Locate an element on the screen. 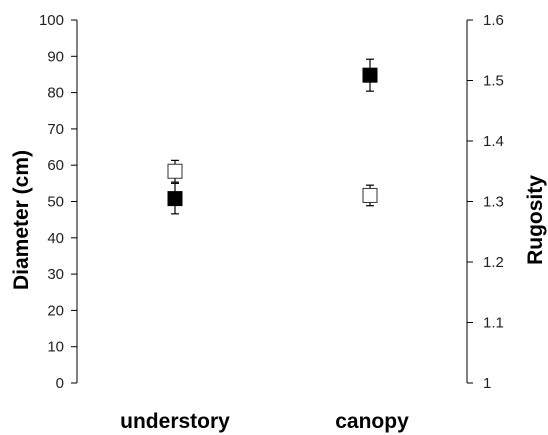  category-label-understory: understory is located at coordinates (175, 421).